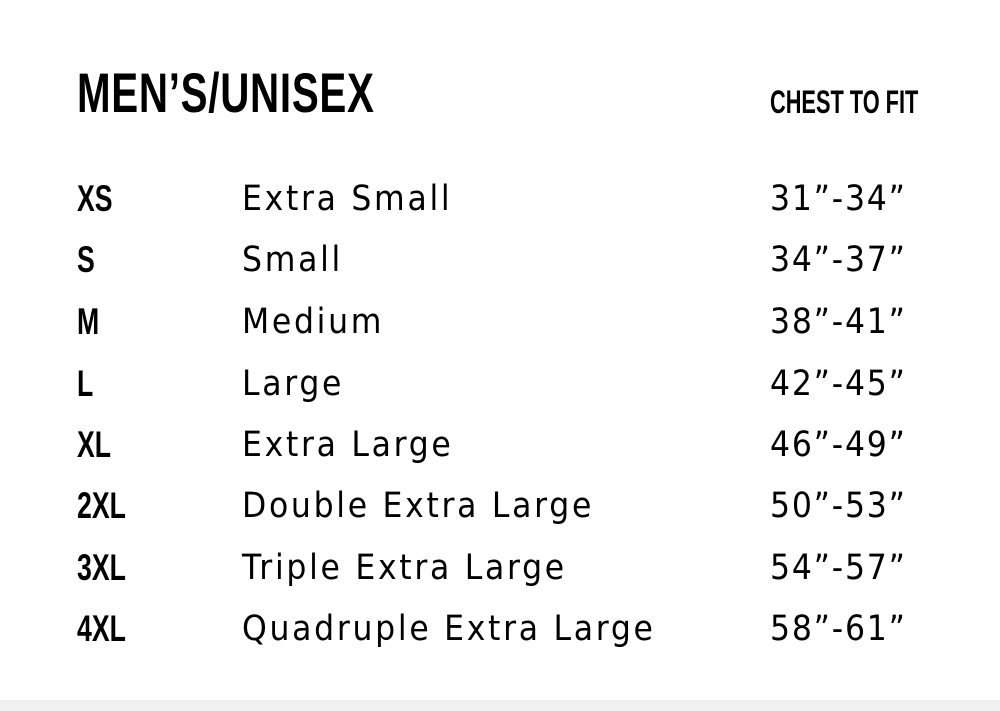 The width and height of the screenshot is (1000, 711). What do you see at coordinates (226, 92) in the screenshot?
I see `page-title: MEN’S/UNISEX` at bounding box center [226, 92].